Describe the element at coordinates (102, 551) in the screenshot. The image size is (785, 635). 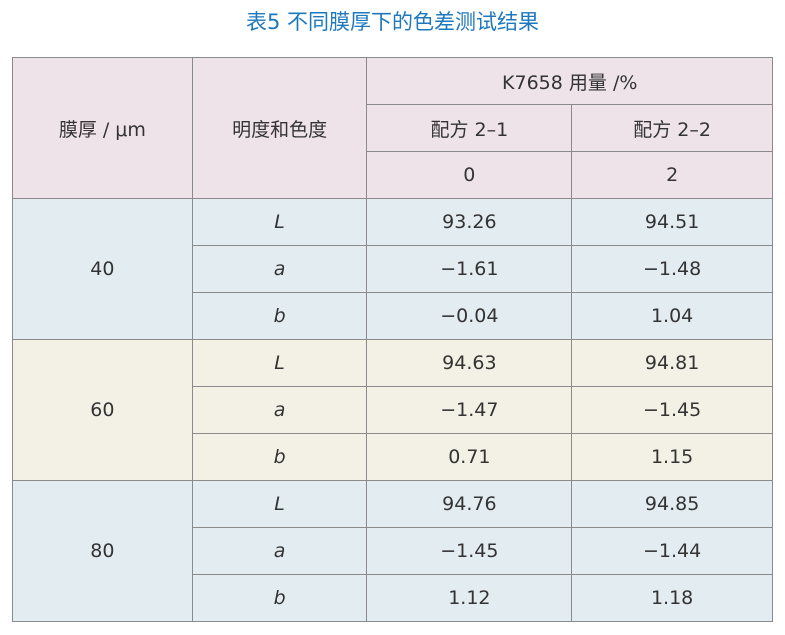
I see `thickness-cell: 80` at that location.